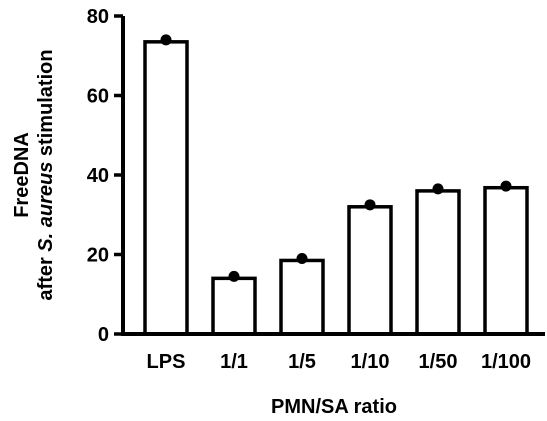 The height and width of the screenshot is (421, 547). What do you see at coordinates (98, 17) in the screenshot?
I see `y-tick-label-4: 80` at bounding box center [98, 17].